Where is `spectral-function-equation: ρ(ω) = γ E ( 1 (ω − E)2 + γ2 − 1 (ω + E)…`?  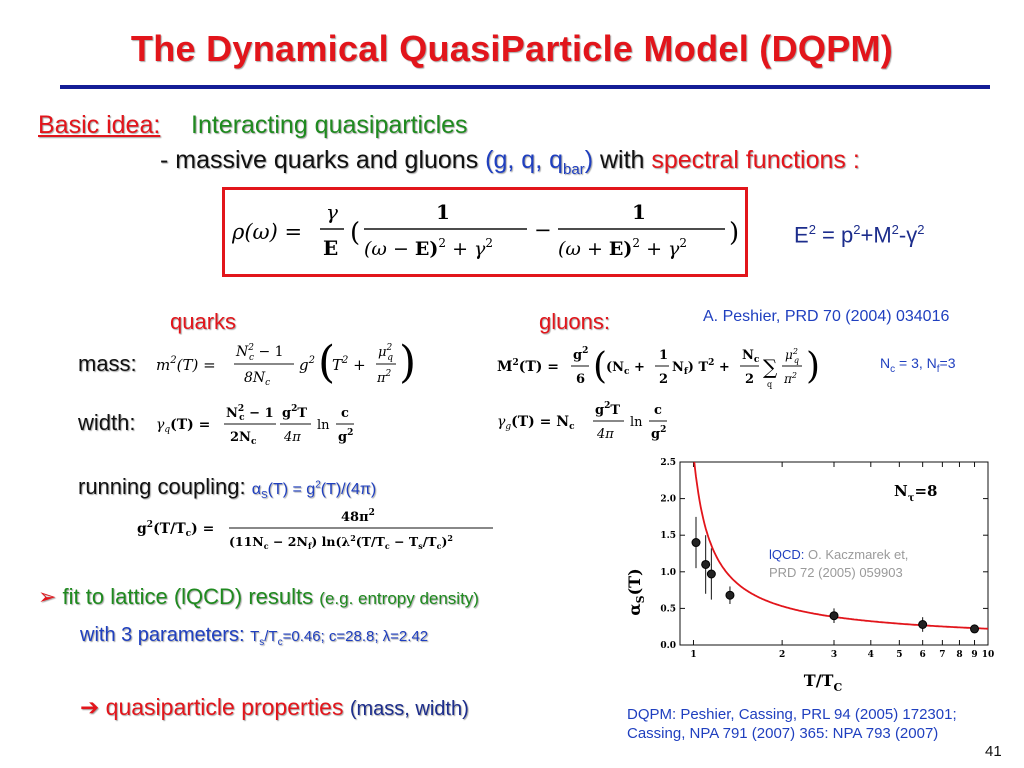 spectral-function-equation: ρ(ω) = γ E ( 1 (ω − E)2 + γ2 − 1 (ω + E)… is located at coordinates (485, 230).